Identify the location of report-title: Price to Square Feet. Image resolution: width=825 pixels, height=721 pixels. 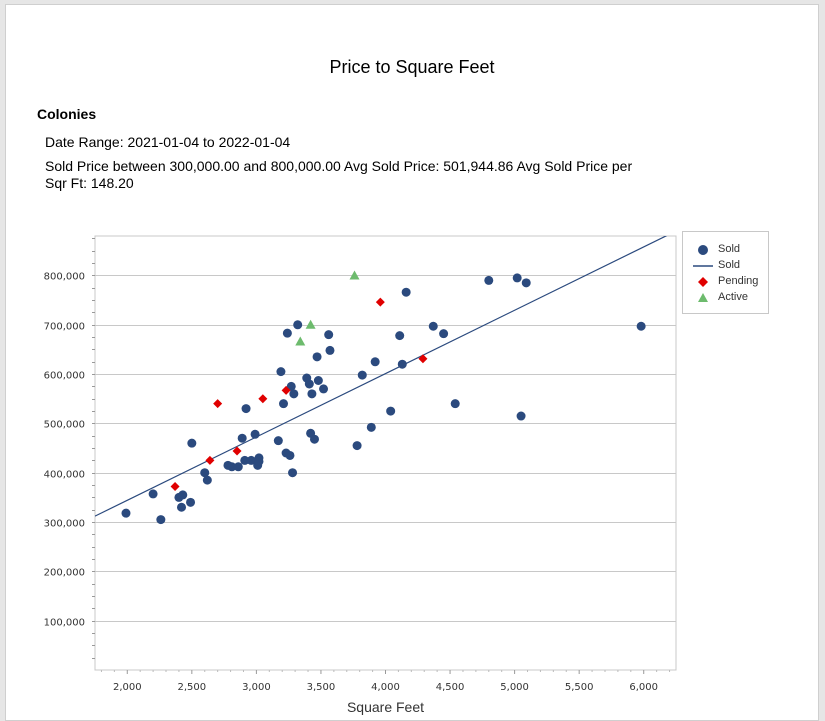
(412, 67).